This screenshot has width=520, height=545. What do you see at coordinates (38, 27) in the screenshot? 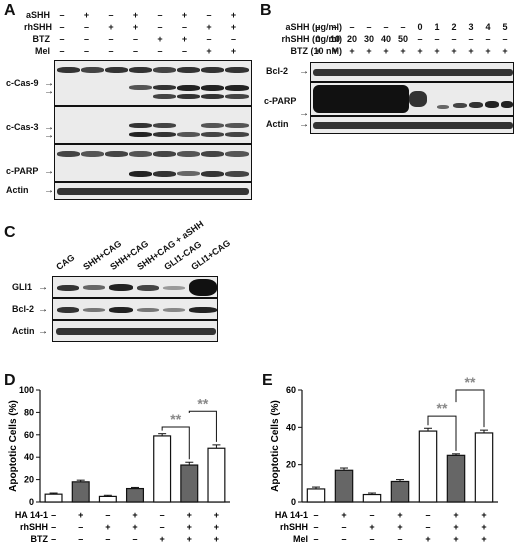
I see `treat-a-1: rhSHH` at bounding box center [38, 27].